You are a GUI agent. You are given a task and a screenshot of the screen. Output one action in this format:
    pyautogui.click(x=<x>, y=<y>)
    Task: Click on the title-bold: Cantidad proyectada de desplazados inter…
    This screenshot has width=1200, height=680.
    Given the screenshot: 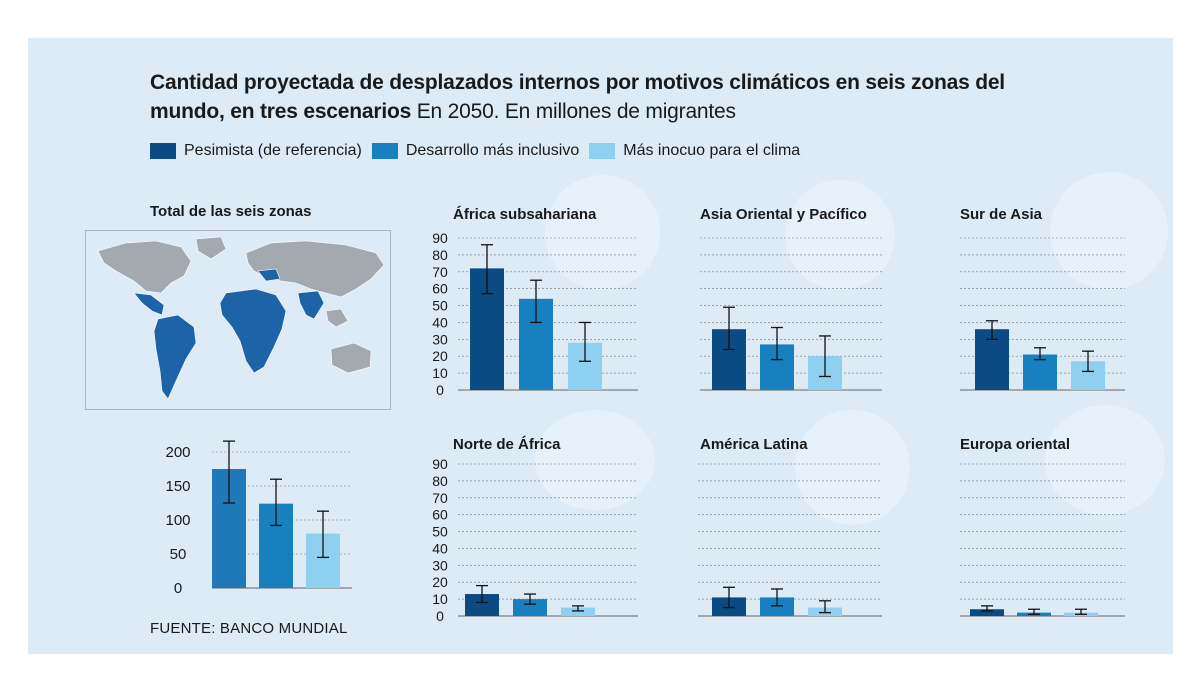 What is the action you would take?
    pyautogui.click(x=577, y=97)
    